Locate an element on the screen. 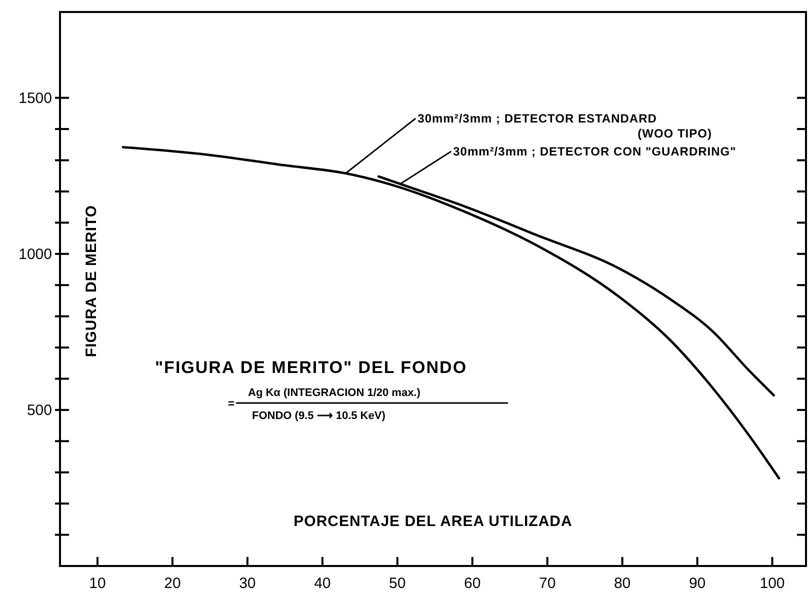 The image size is (809, 595). annotation: "FIGURA DE MERITO" DEL FONDO is located at coordinates (311, 367).